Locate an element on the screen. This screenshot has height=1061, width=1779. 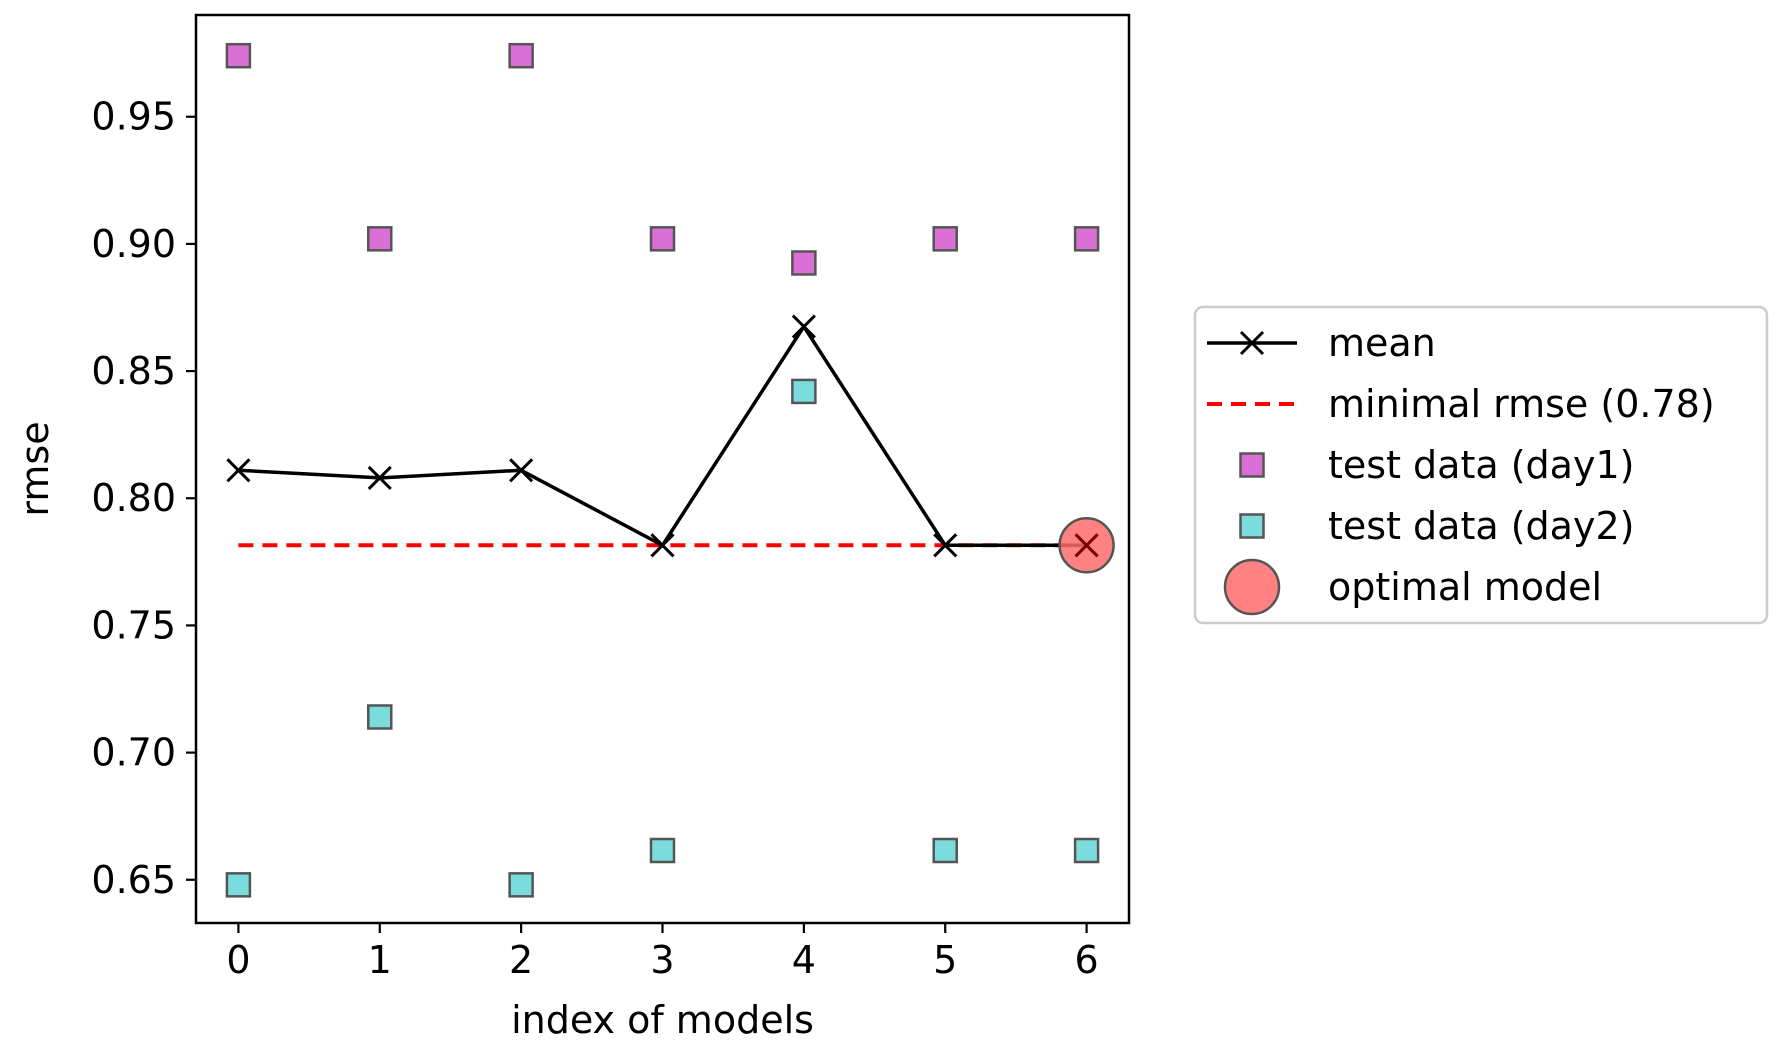
y-tick-label: 0.70 is located at coordinates (133, 753).